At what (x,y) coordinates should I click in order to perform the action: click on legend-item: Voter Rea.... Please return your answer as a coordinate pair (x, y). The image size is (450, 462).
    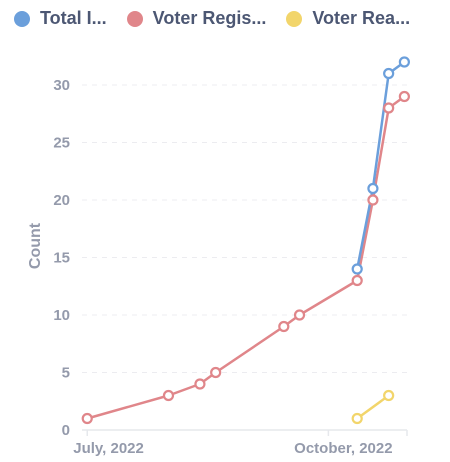
    Looking at the image, I should click on (348, 18).